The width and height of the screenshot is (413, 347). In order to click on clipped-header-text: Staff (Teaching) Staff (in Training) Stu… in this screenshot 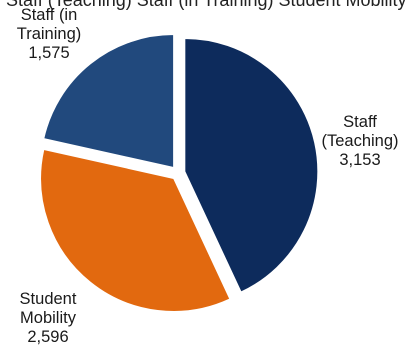, I will do `click(206, 5)`.